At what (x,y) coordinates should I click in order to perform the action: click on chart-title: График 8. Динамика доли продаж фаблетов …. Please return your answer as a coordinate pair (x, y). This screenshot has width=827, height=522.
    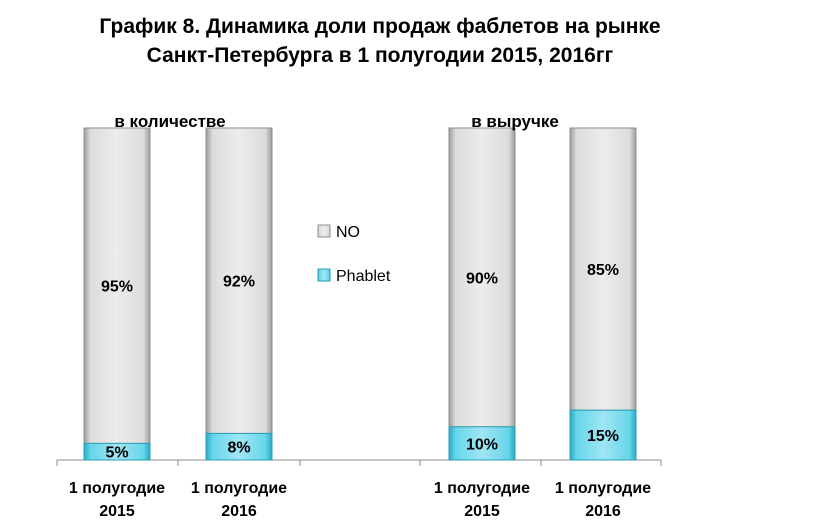
    Looking at the image, I should click on (380, 41).